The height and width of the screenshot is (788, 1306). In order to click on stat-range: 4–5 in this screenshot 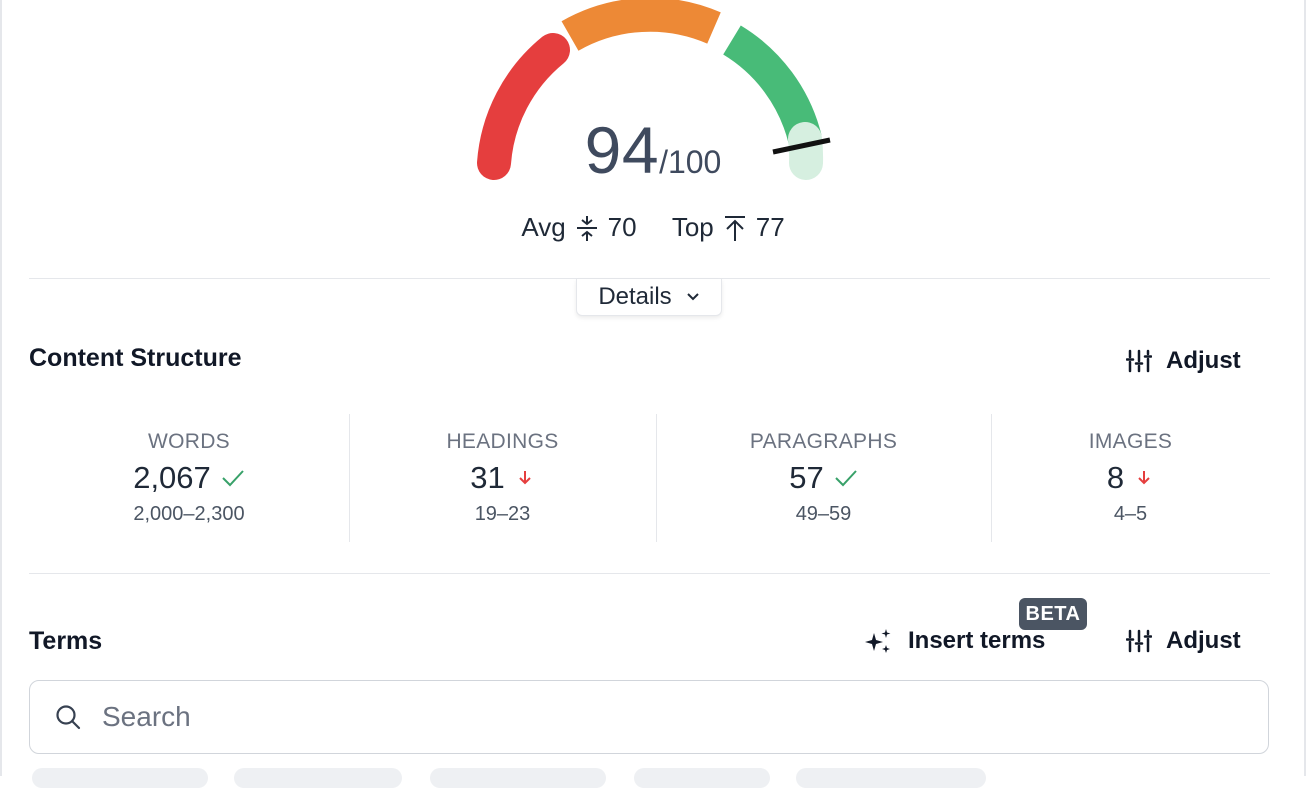, I will do `click(1130, 514)`.